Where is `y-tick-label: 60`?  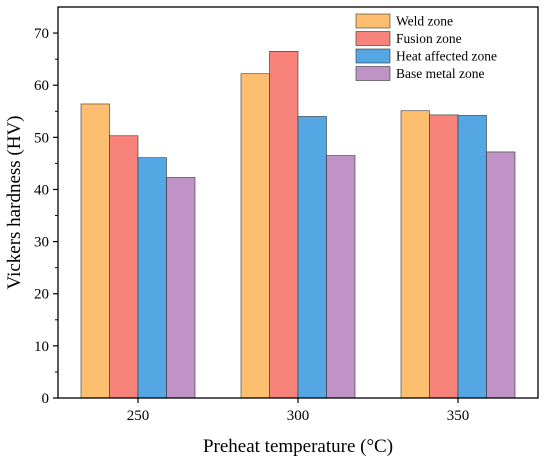
y-tick-label: 60 is located at coordinates (41, 86).